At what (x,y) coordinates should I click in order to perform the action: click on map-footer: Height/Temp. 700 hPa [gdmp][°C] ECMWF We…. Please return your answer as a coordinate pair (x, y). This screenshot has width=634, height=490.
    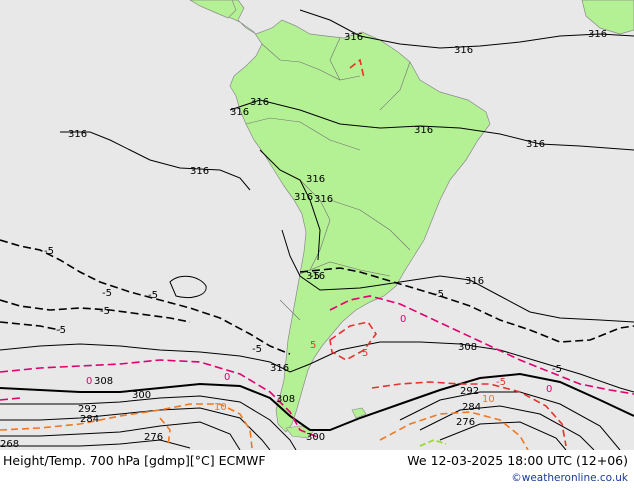
    Looking at the image, I should click on (317, 470).